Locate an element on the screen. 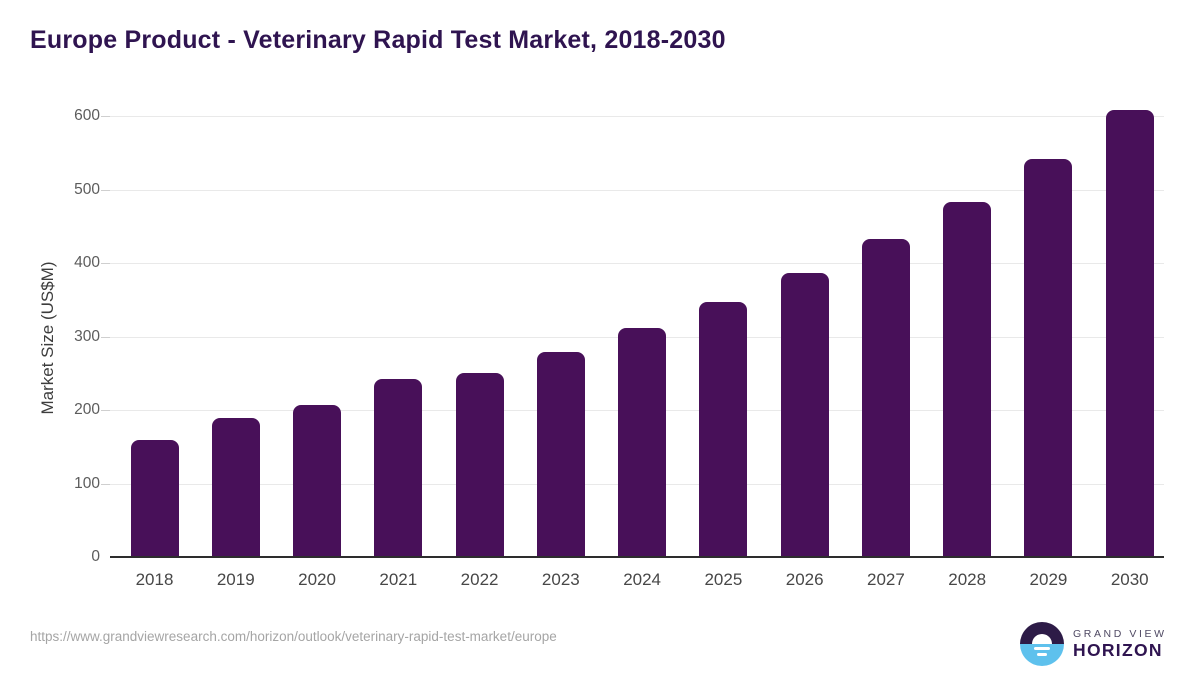  logo-text: GRAND VIEW HORIZON is located at coordinates (1120, 643).